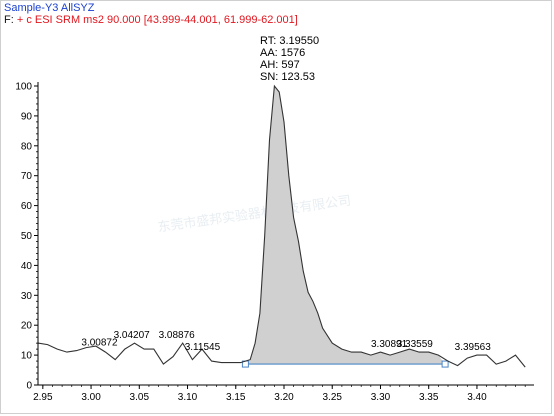  Describe the element at coordinates (99, 343) in the screenshot. I see `peak-label: 3.00872` at that location.